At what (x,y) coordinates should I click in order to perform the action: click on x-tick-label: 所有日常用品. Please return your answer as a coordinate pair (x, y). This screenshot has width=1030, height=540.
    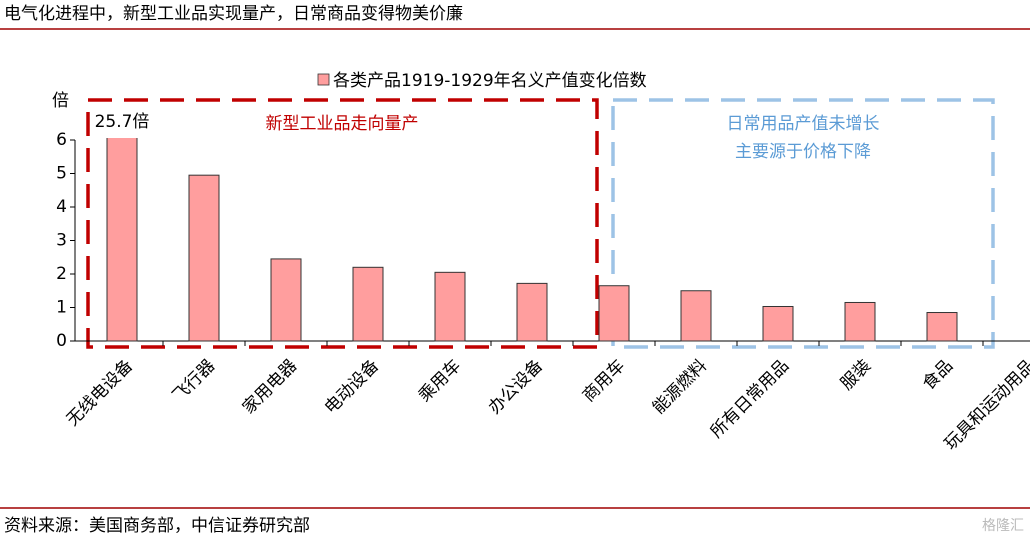
    Looking at the image, I should click on (750, 399).